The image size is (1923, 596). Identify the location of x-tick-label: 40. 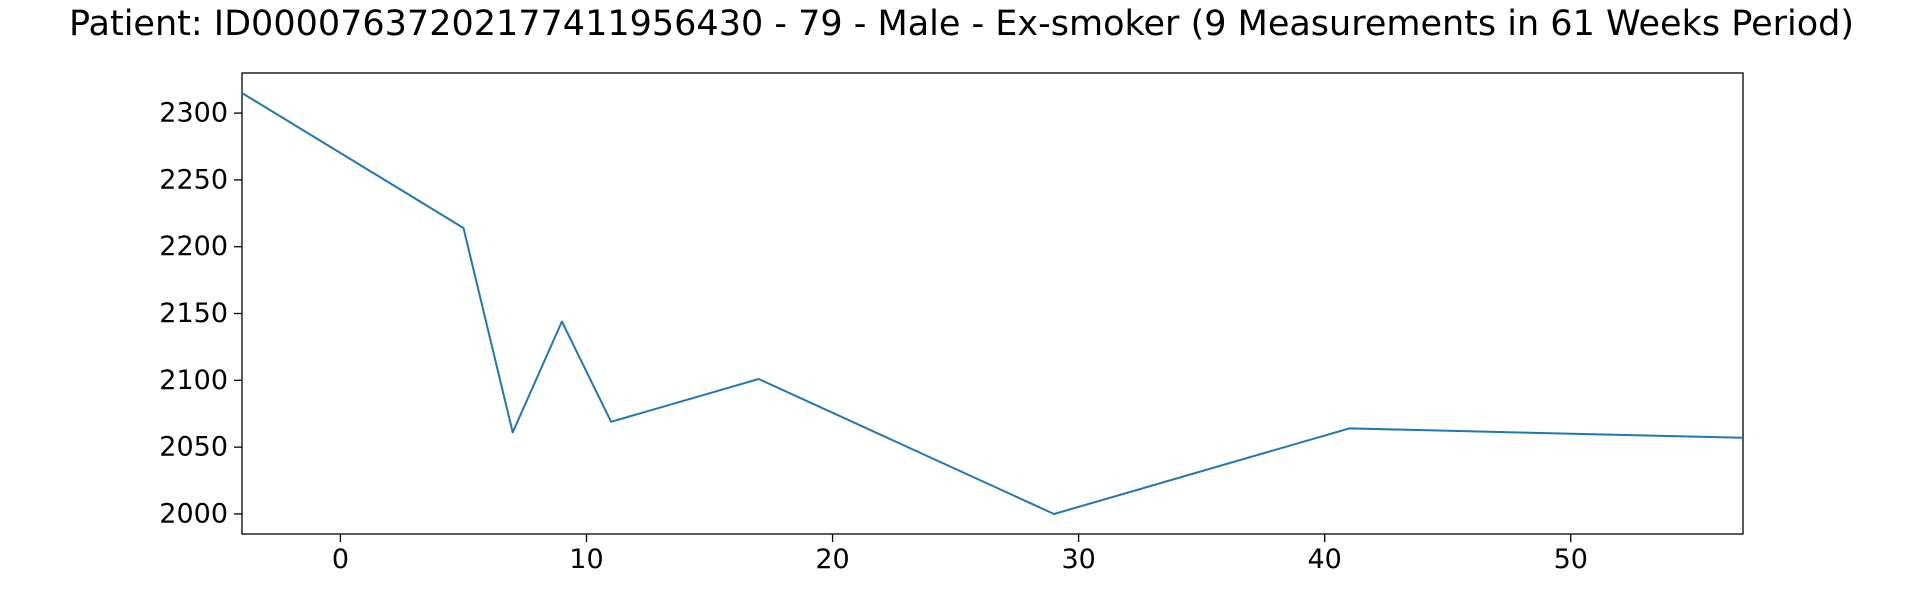
(1325, 559).